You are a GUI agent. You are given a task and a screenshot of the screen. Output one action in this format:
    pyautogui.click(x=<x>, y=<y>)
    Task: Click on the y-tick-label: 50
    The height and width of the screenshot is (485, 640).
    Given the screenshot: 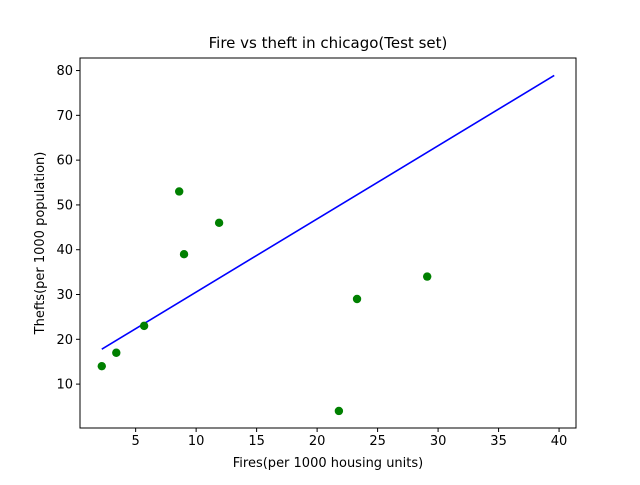 What is the action you would take?
    pyautogui.click(x=64, y=205)
    